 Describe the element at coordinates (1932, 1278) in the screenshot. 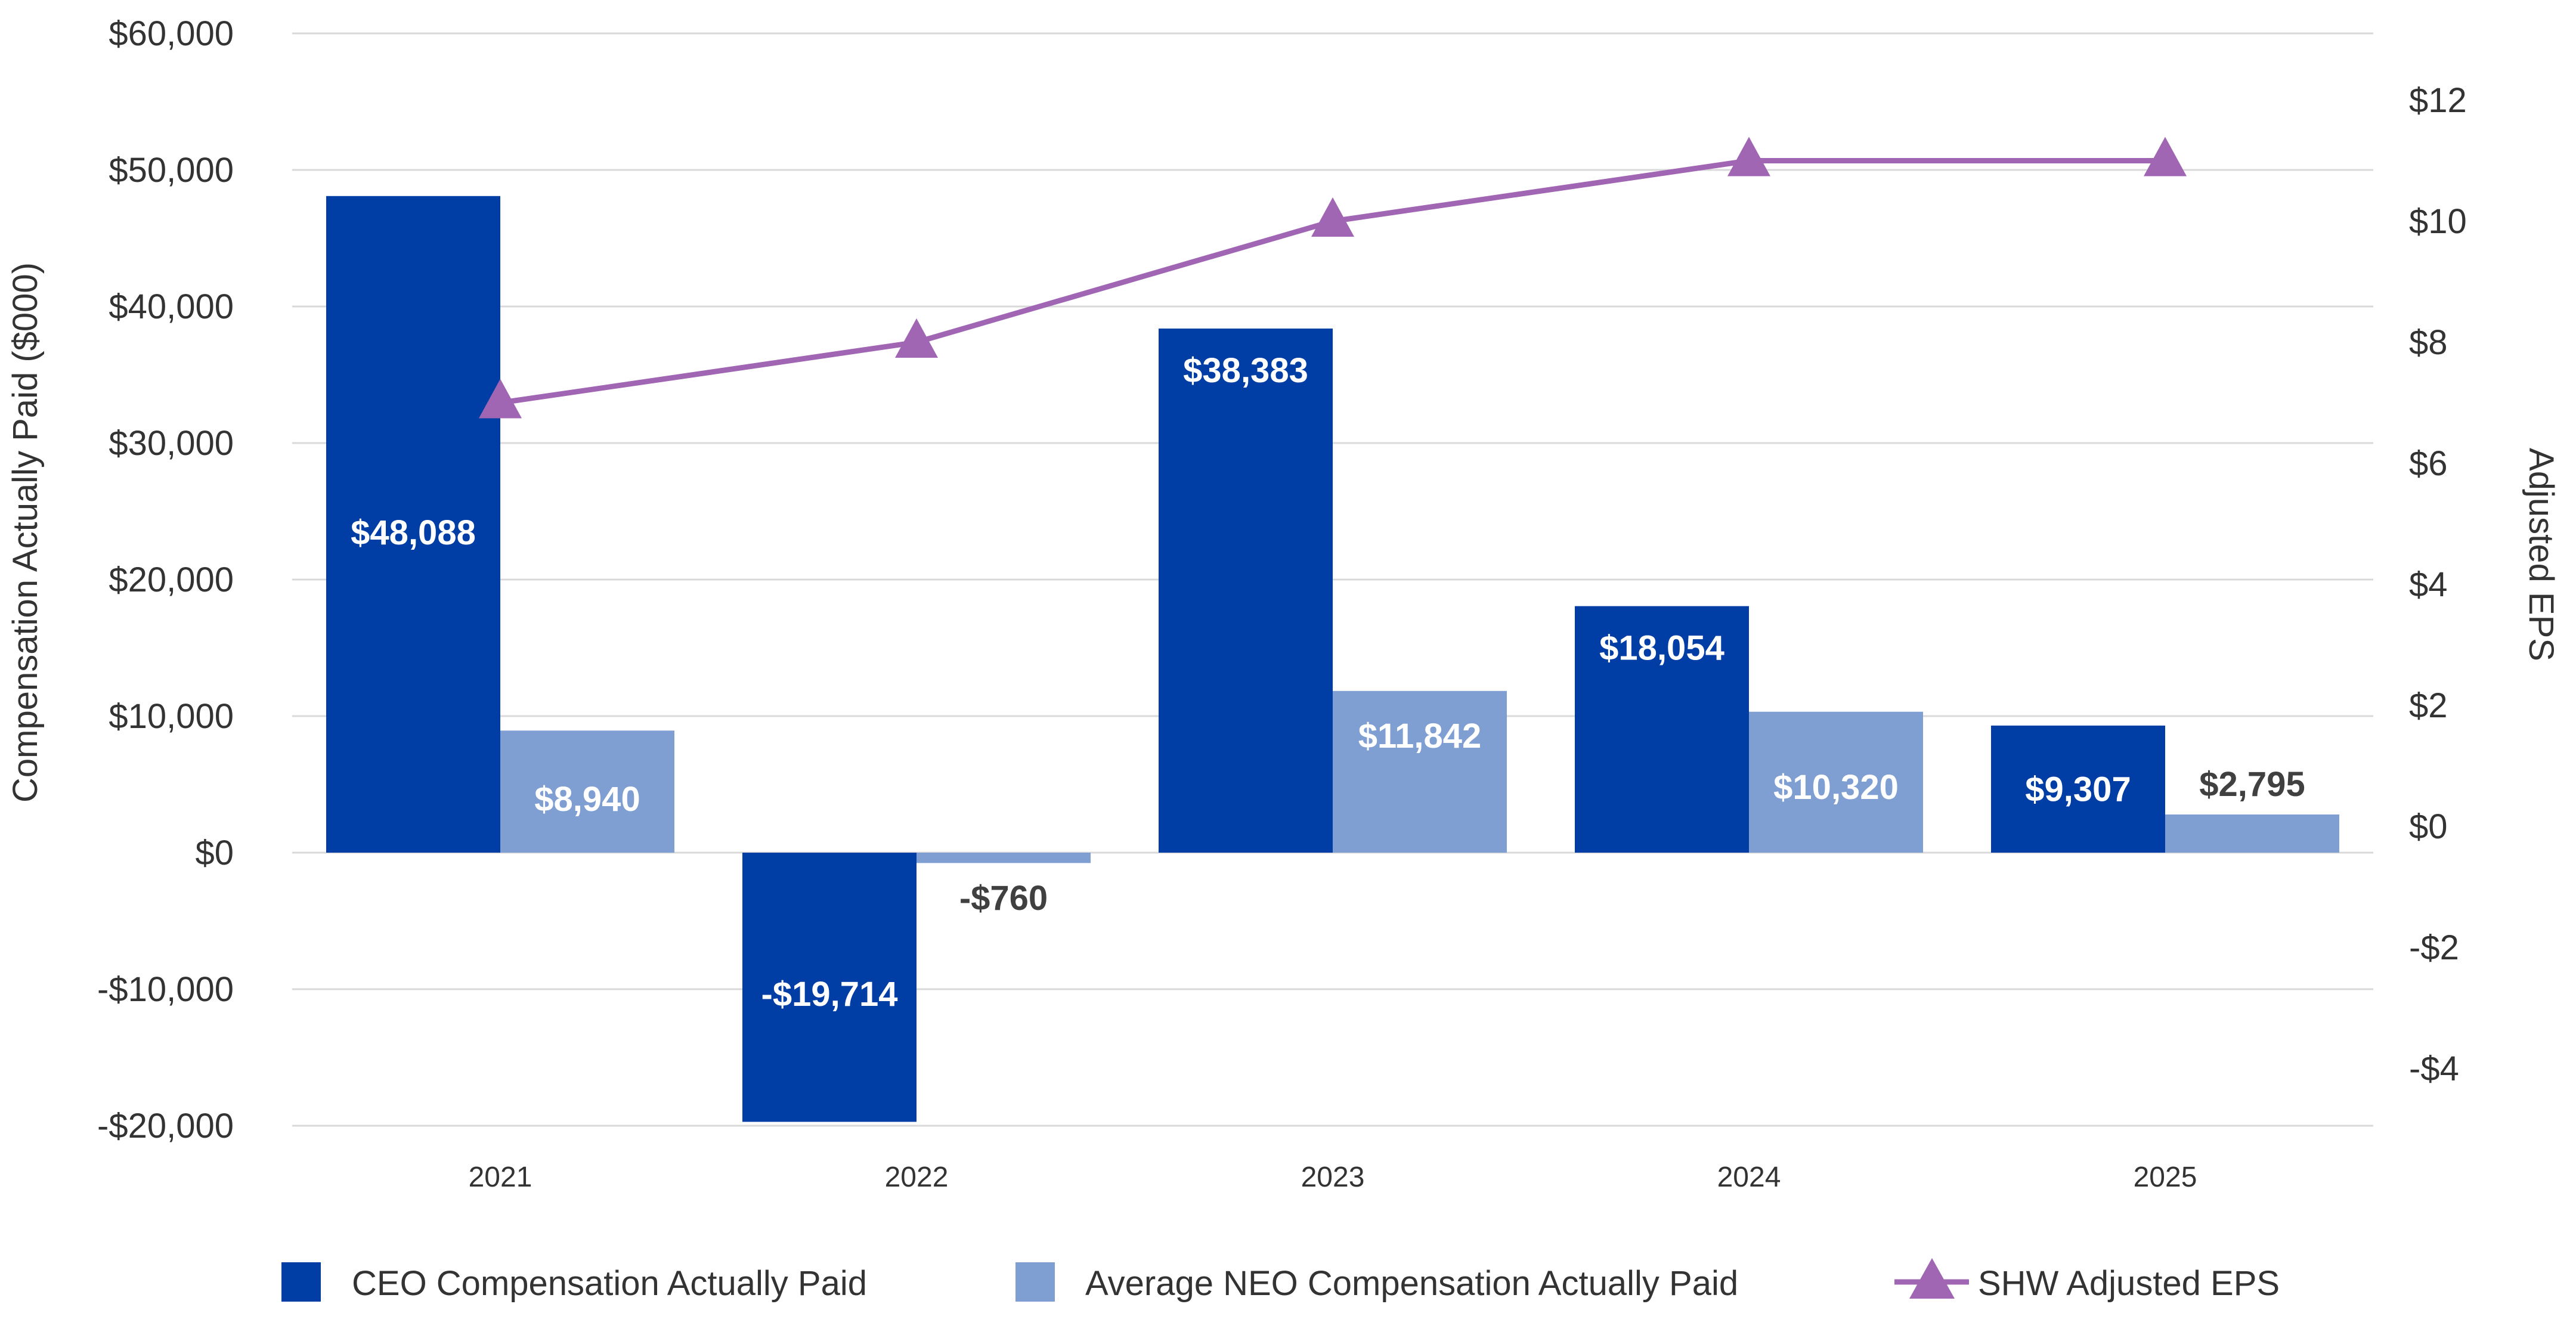

I see `legend-marker-eps` at that location.